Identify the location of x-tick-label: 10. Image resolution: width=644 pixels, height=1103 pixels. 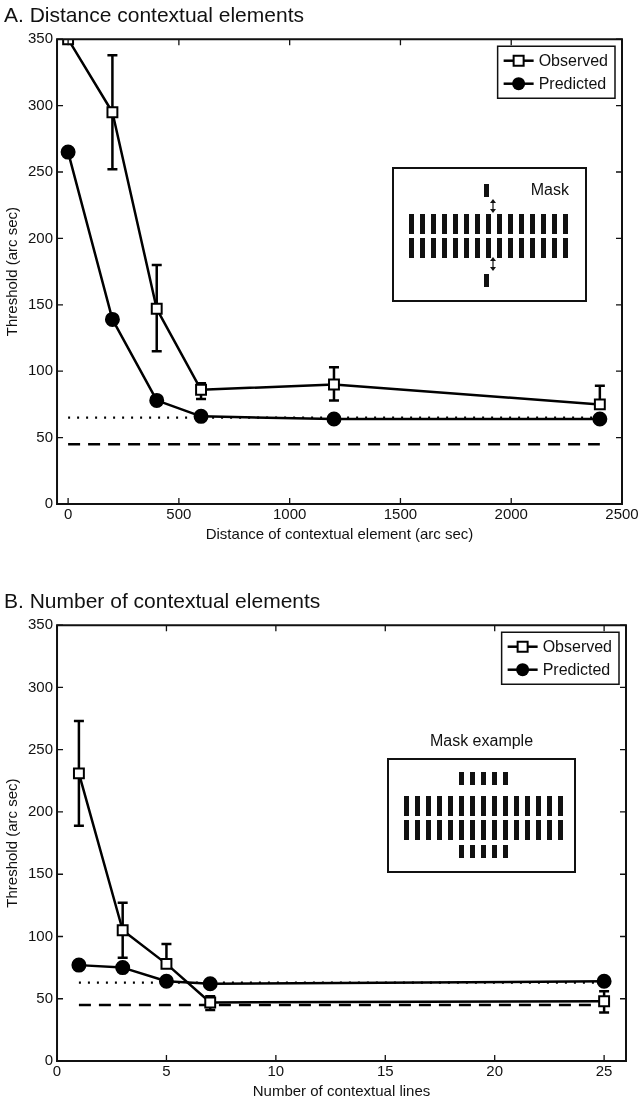
(276, 1071).